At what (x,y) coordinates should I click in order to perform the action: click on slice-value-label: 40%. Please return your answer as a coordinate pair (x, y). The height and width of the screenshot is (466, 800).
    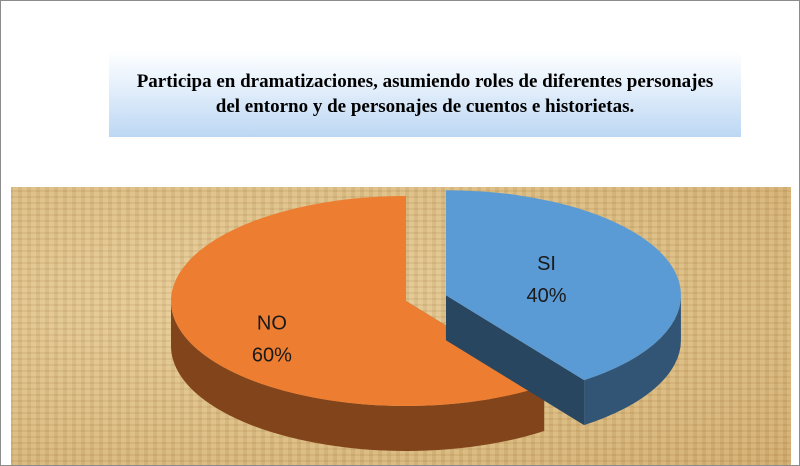
    Looking at the image, I should click on (547, 296).